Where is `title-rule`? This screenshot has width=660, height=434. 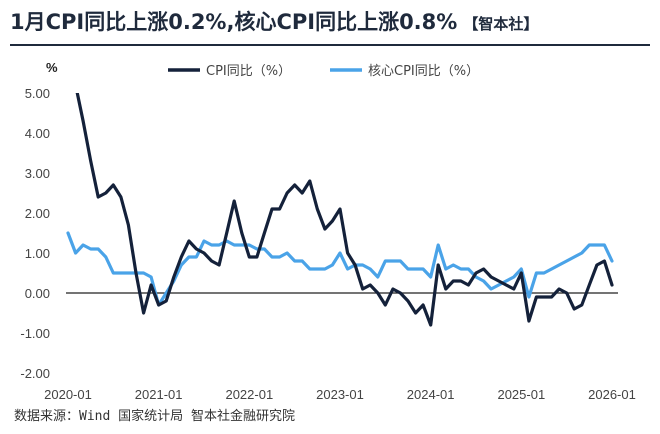 title-rule is located at coordinates (330, 45).